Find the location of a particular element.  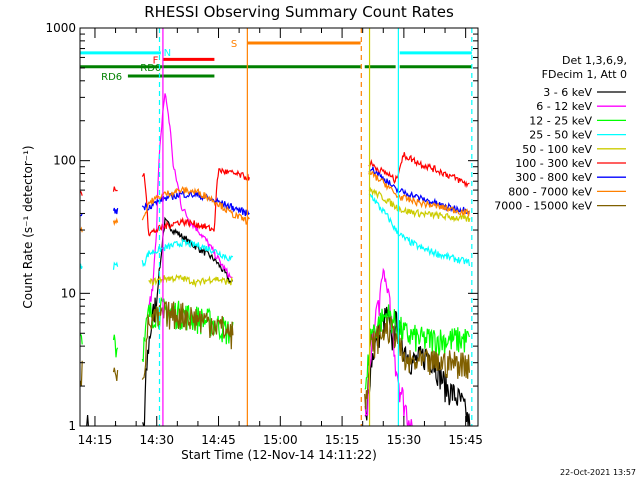

legend-entry-label: 300 - 800 keV is located at coordinates (553, 177).